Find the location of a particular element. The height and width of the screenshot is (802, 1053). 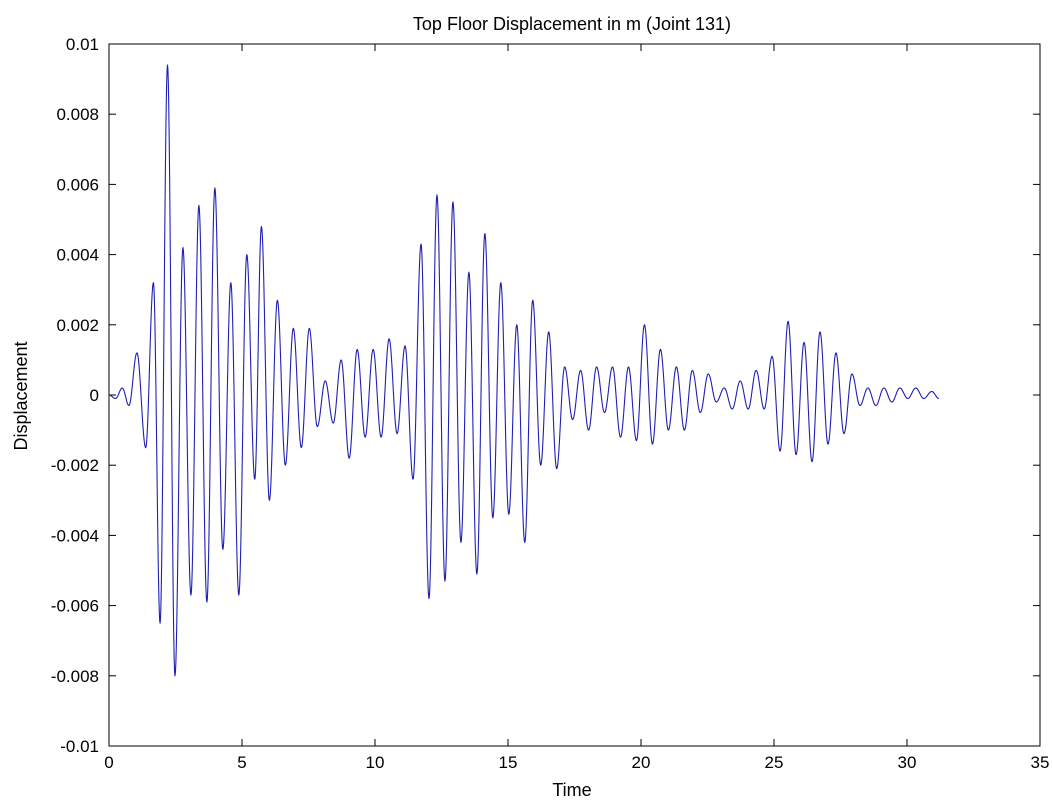

y-tick-label: -0.004 is located at coordinates (75, 535).